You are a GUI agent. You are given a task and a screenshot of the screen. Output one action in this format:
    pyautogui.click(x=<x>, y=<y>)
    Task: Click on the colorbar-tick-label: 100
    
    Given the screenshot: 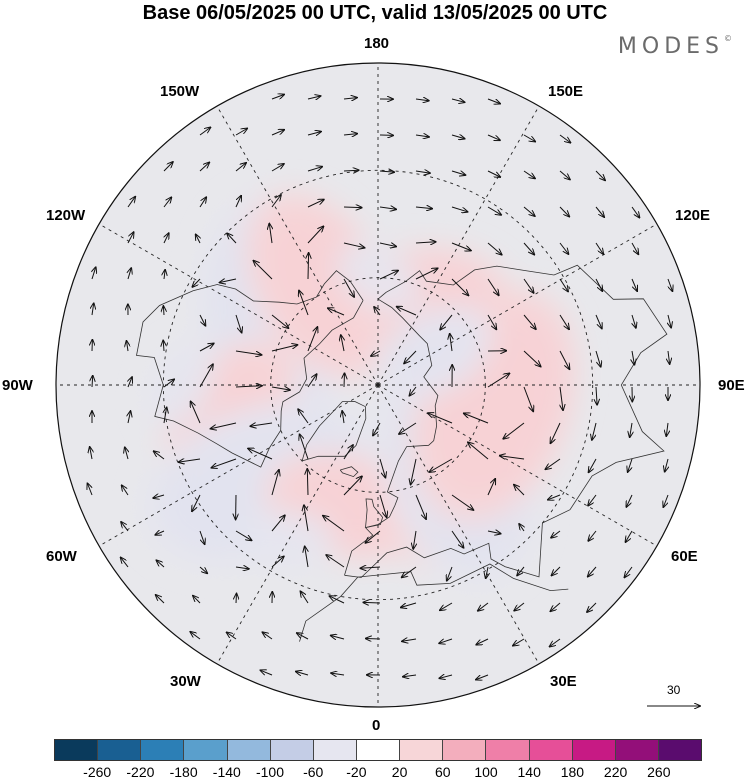 What is the action you would take?
    pyautogui.click(x=486, y=772)
    